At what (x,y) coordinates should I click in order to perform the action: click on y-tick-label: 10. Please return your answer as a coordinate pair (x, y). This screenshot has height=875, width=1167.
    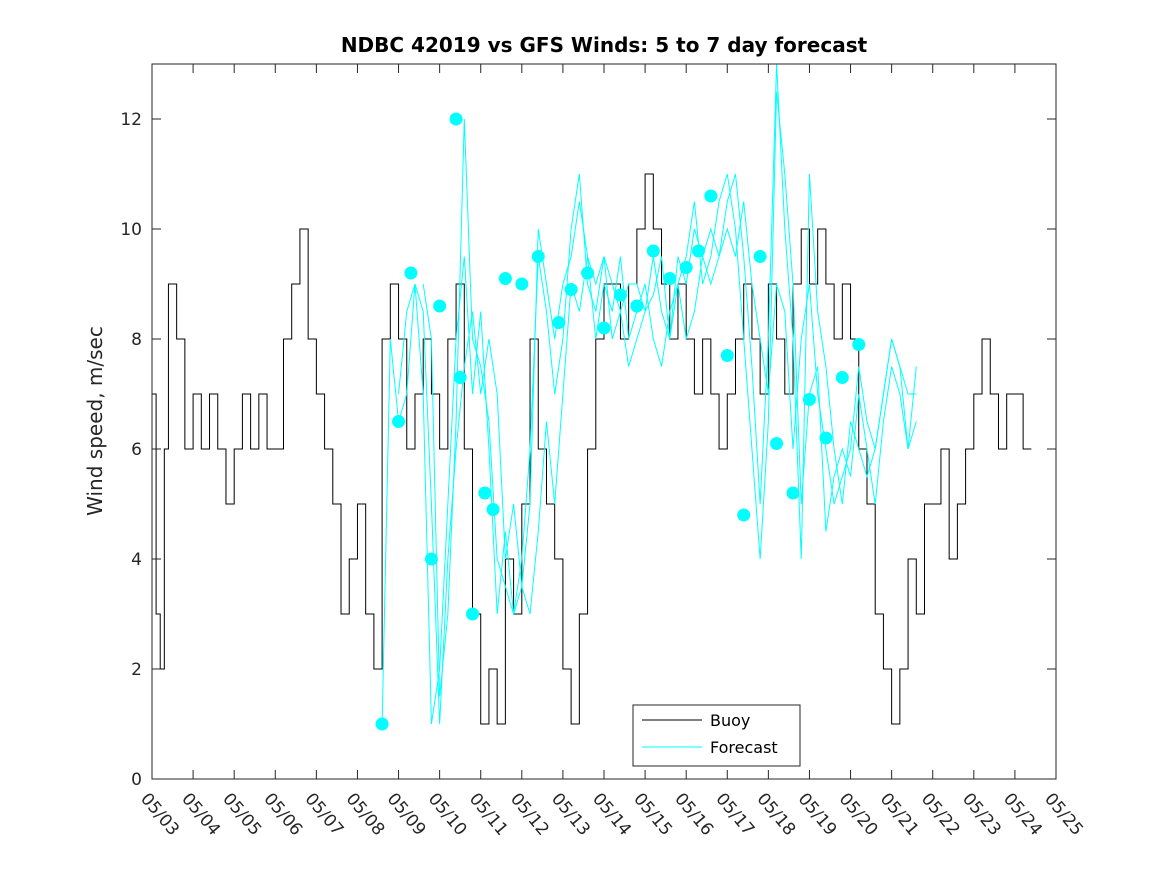
    Looking at the image, I should click on (131, 230).